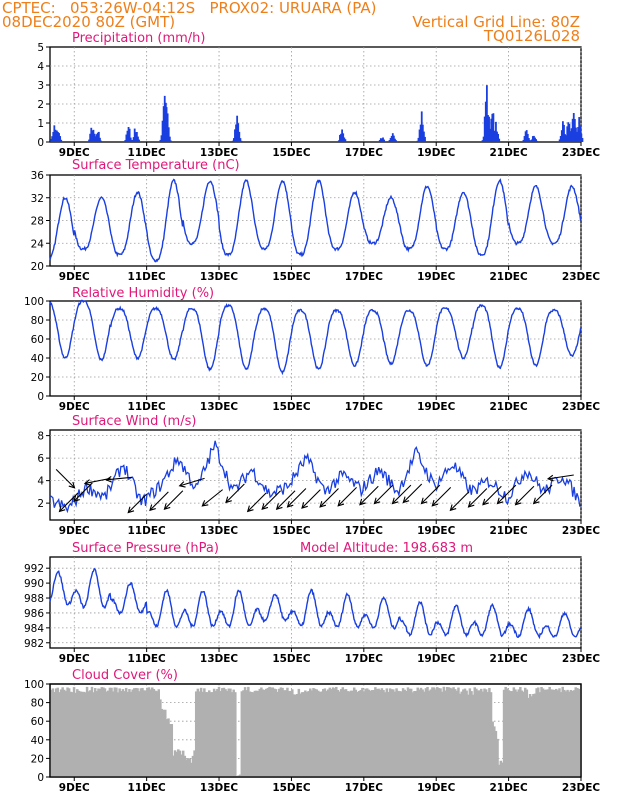 Image resolution: width=618 pixels, height=800 pixels. Describe the element at coordinates (40, 504) in the screenshot. I see `y-tick-label: 2` at that location.